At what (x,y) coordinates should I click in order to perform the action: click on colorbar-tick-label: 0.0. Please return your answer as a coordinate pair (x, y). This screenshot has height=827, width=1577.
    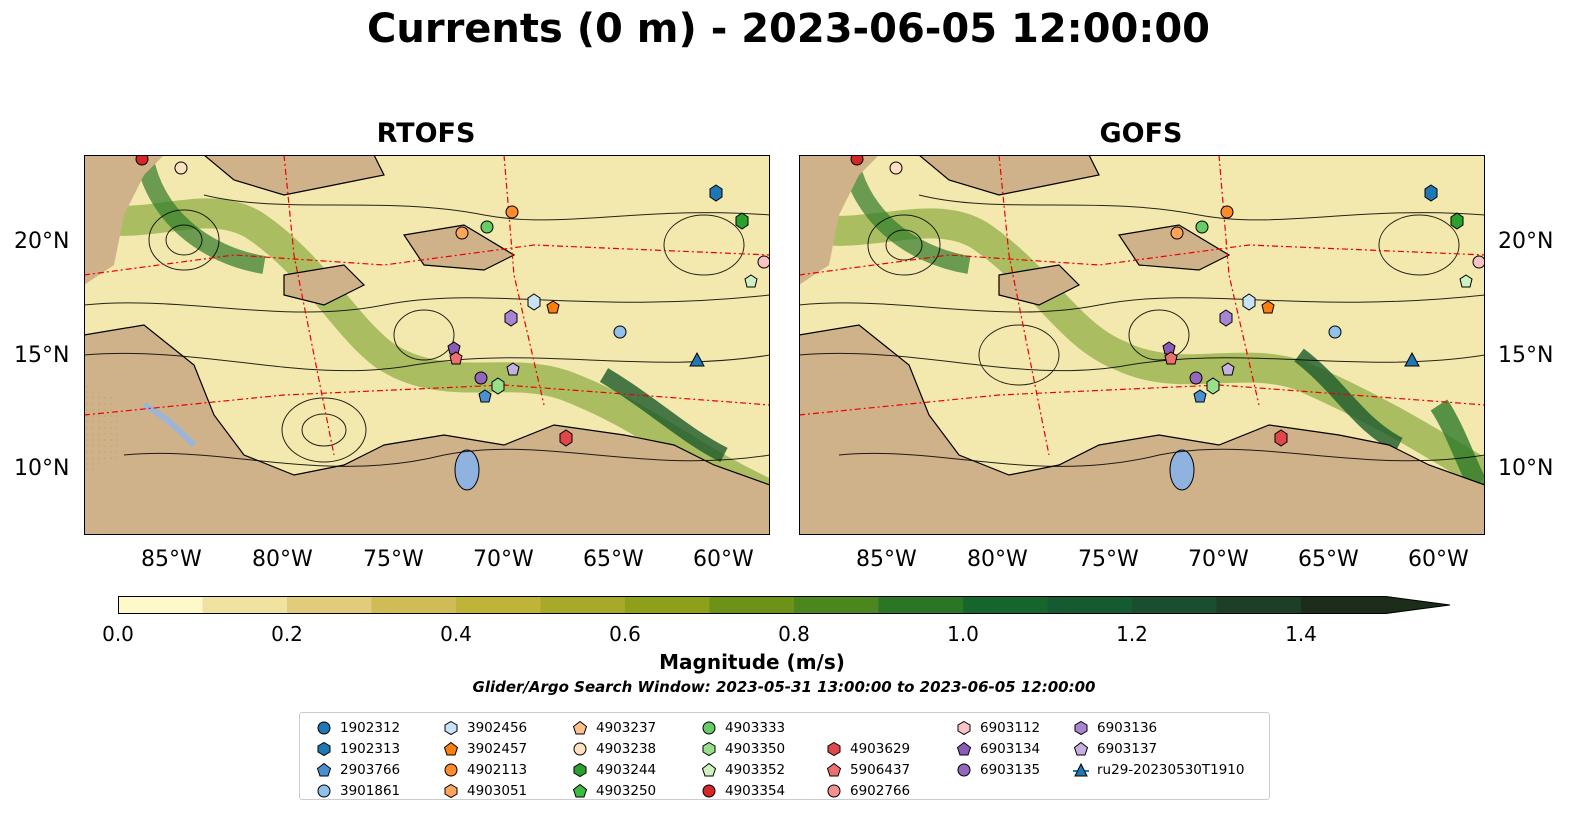
    Looking at the image, I should click on (118, 634).